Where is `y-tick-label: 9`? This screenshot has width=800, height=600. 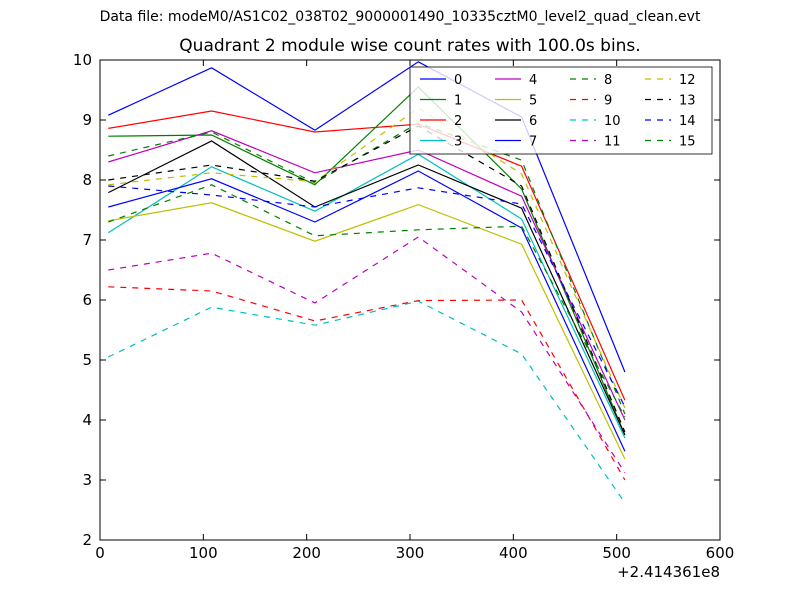 y-tick-label: 9 is located at coordinates (87, 120).